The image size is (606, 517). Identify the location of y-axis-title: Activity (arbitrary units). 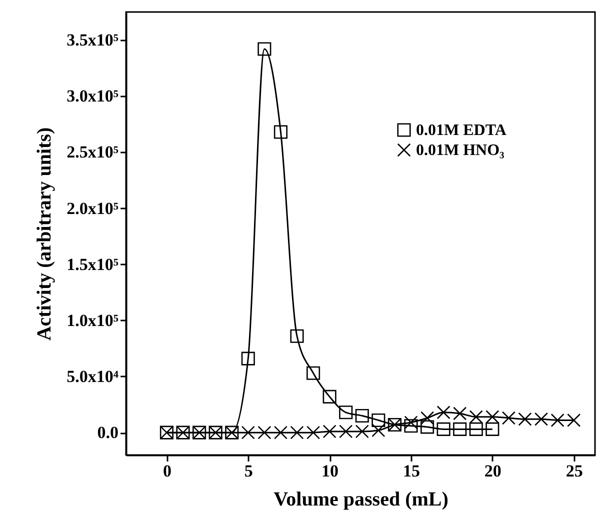
(45, 234).